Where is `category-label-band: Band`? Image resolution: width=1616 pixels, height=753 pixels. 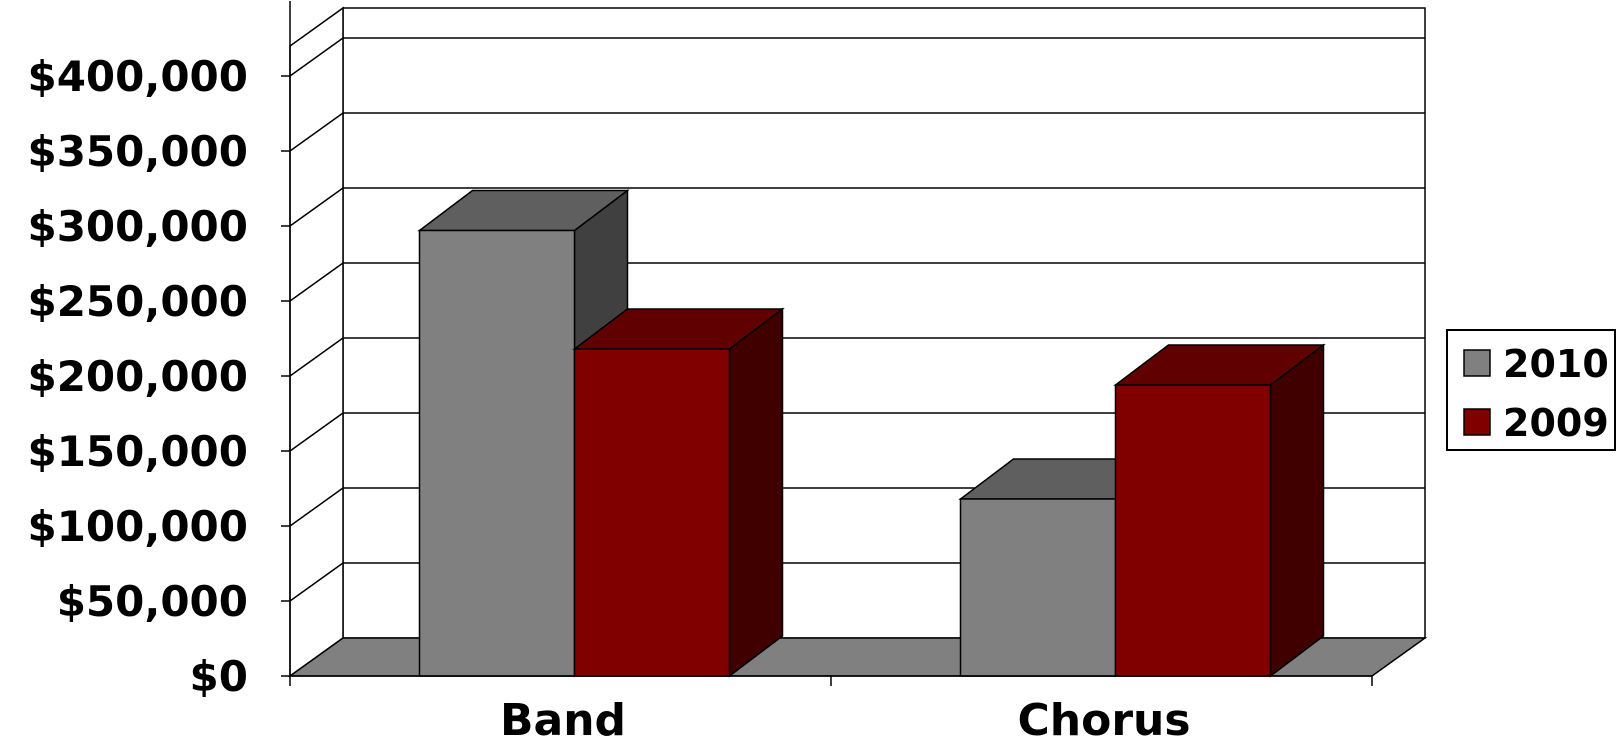 category-label-band: Band is located at coordinates (563, 720).